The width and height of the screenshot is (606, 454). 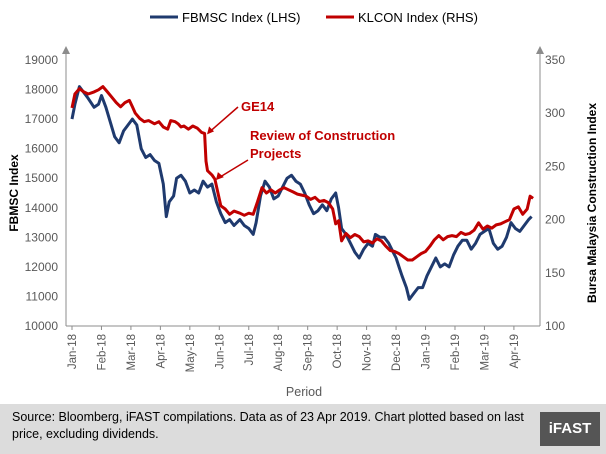 I want to click on y-left-axis-title: FBMSC Index, so click(x=14, y=193).